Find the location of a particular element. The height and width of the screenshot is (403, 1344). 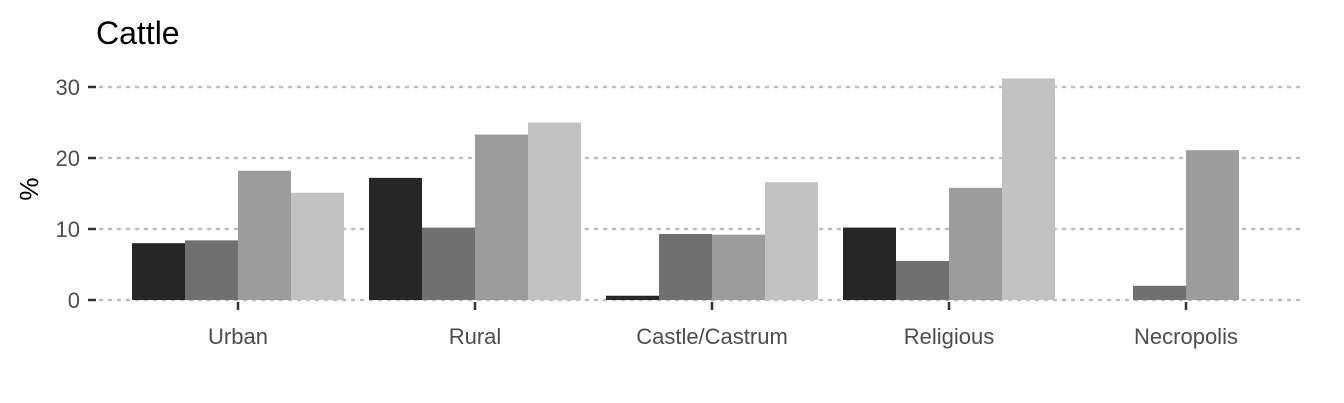

bar-necropolis-s2 is located at coordinates (1159, 292).